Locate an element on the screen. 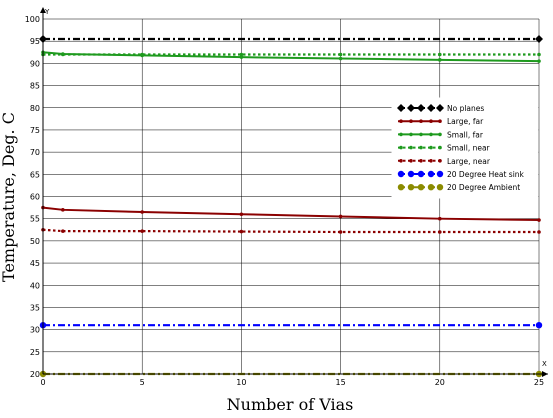 The width and height of the screenshot is (553, 418). legend-label: Small, near is located at coordinates (469, 148).